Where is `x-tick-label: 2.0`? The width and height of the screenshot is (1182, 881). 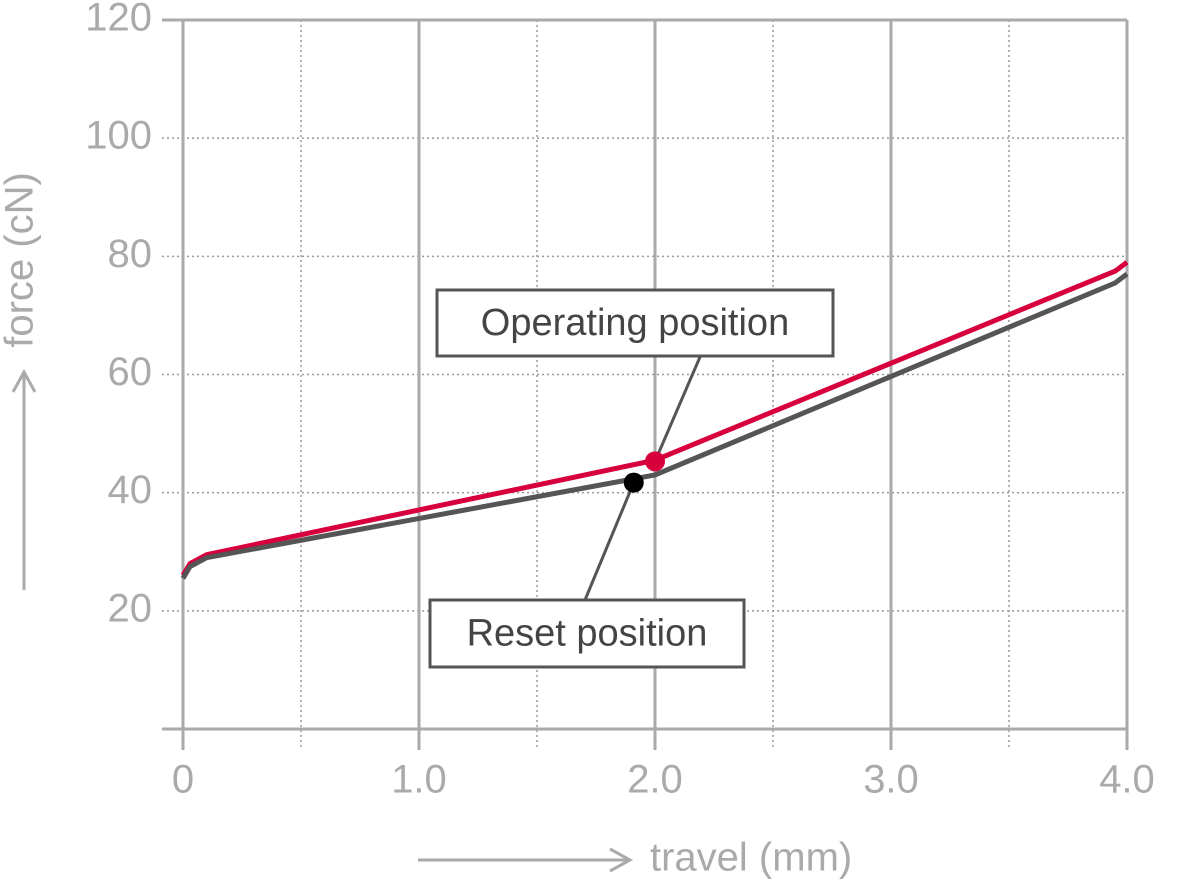
x-tick-label: 2.0 is located at coordinates (655, 780).